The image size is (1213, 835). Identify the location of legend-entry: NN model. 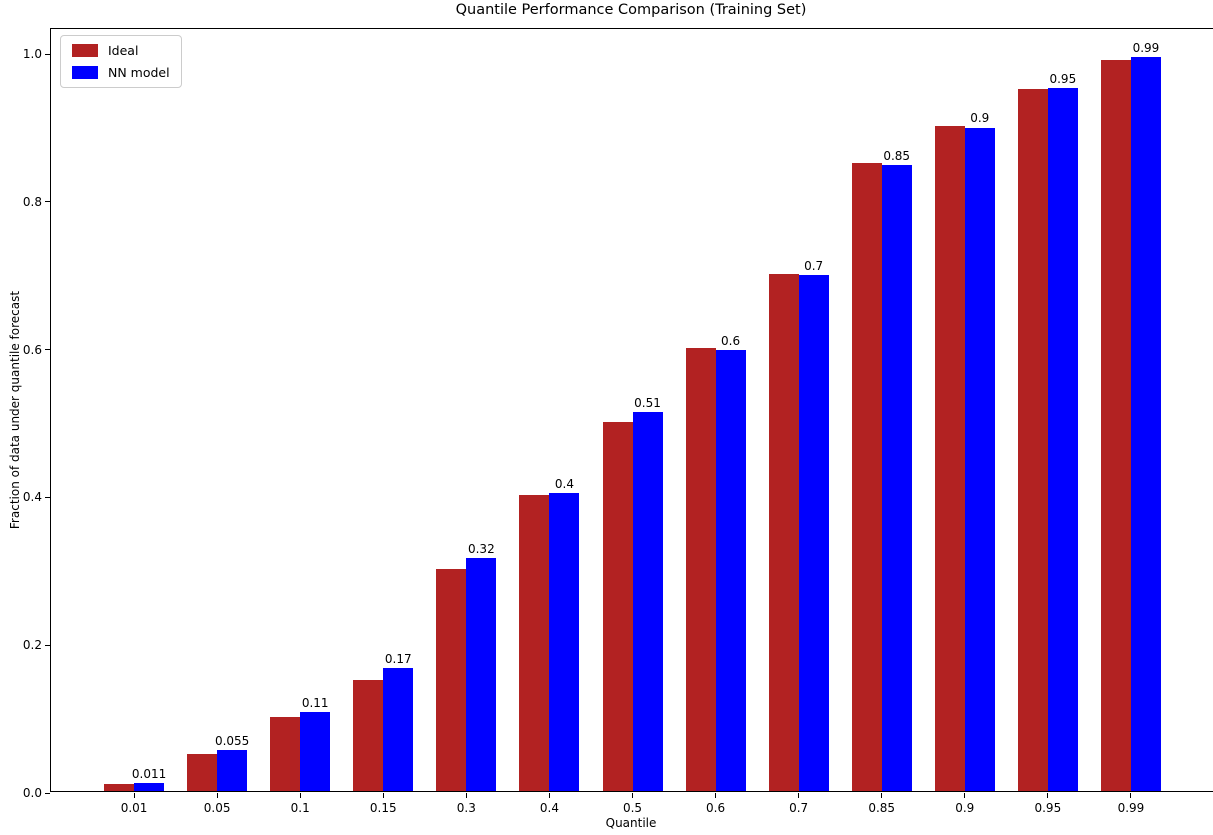
(121, 72).